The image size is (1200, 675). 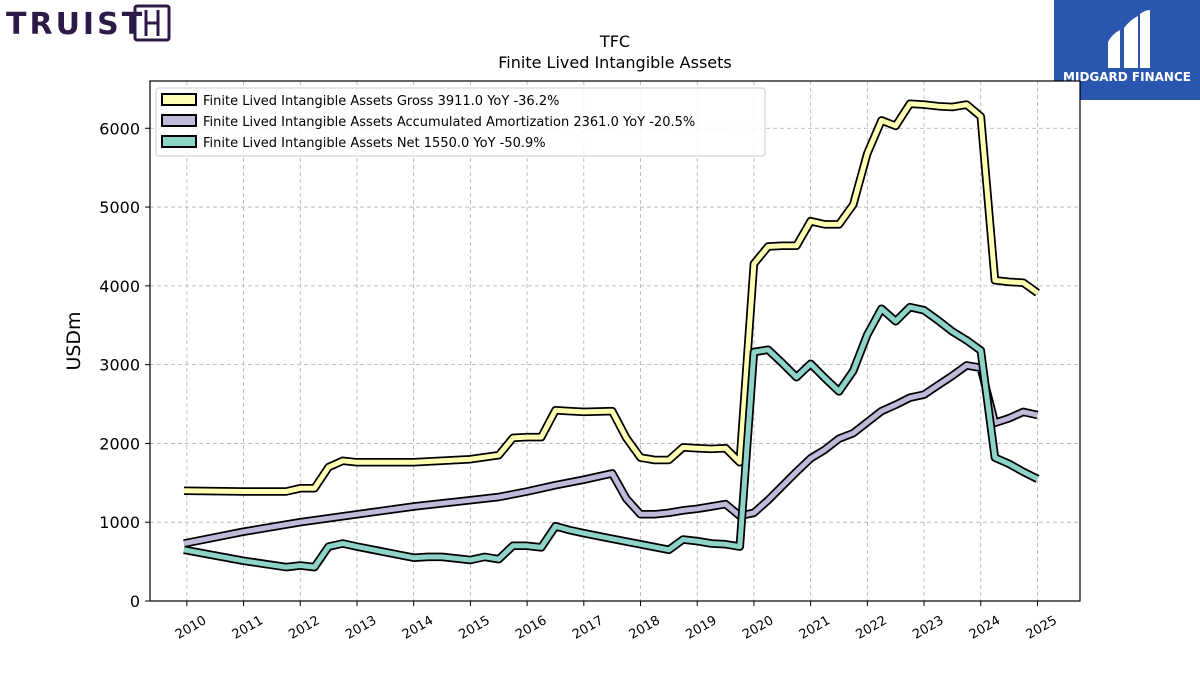 I want to click on x-tick-label: 2011, so click(x=248, y=628).